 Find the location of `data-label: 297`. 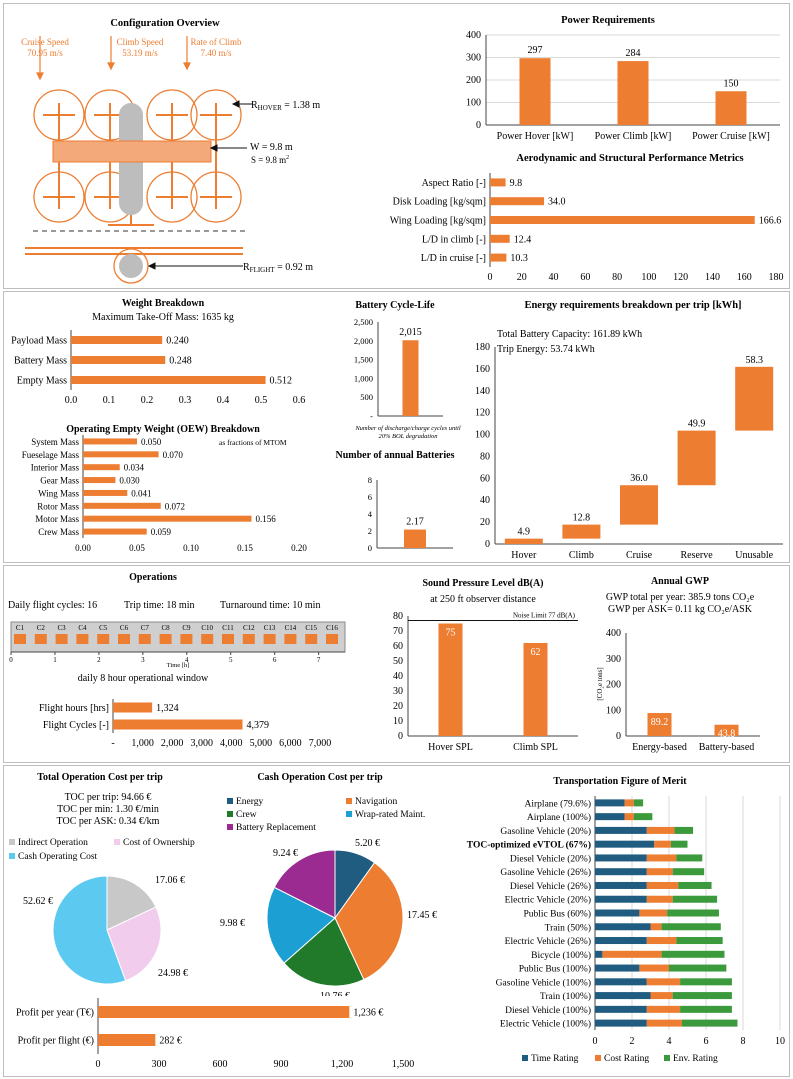

data-label: 297 is located at coordinates (535, 50).